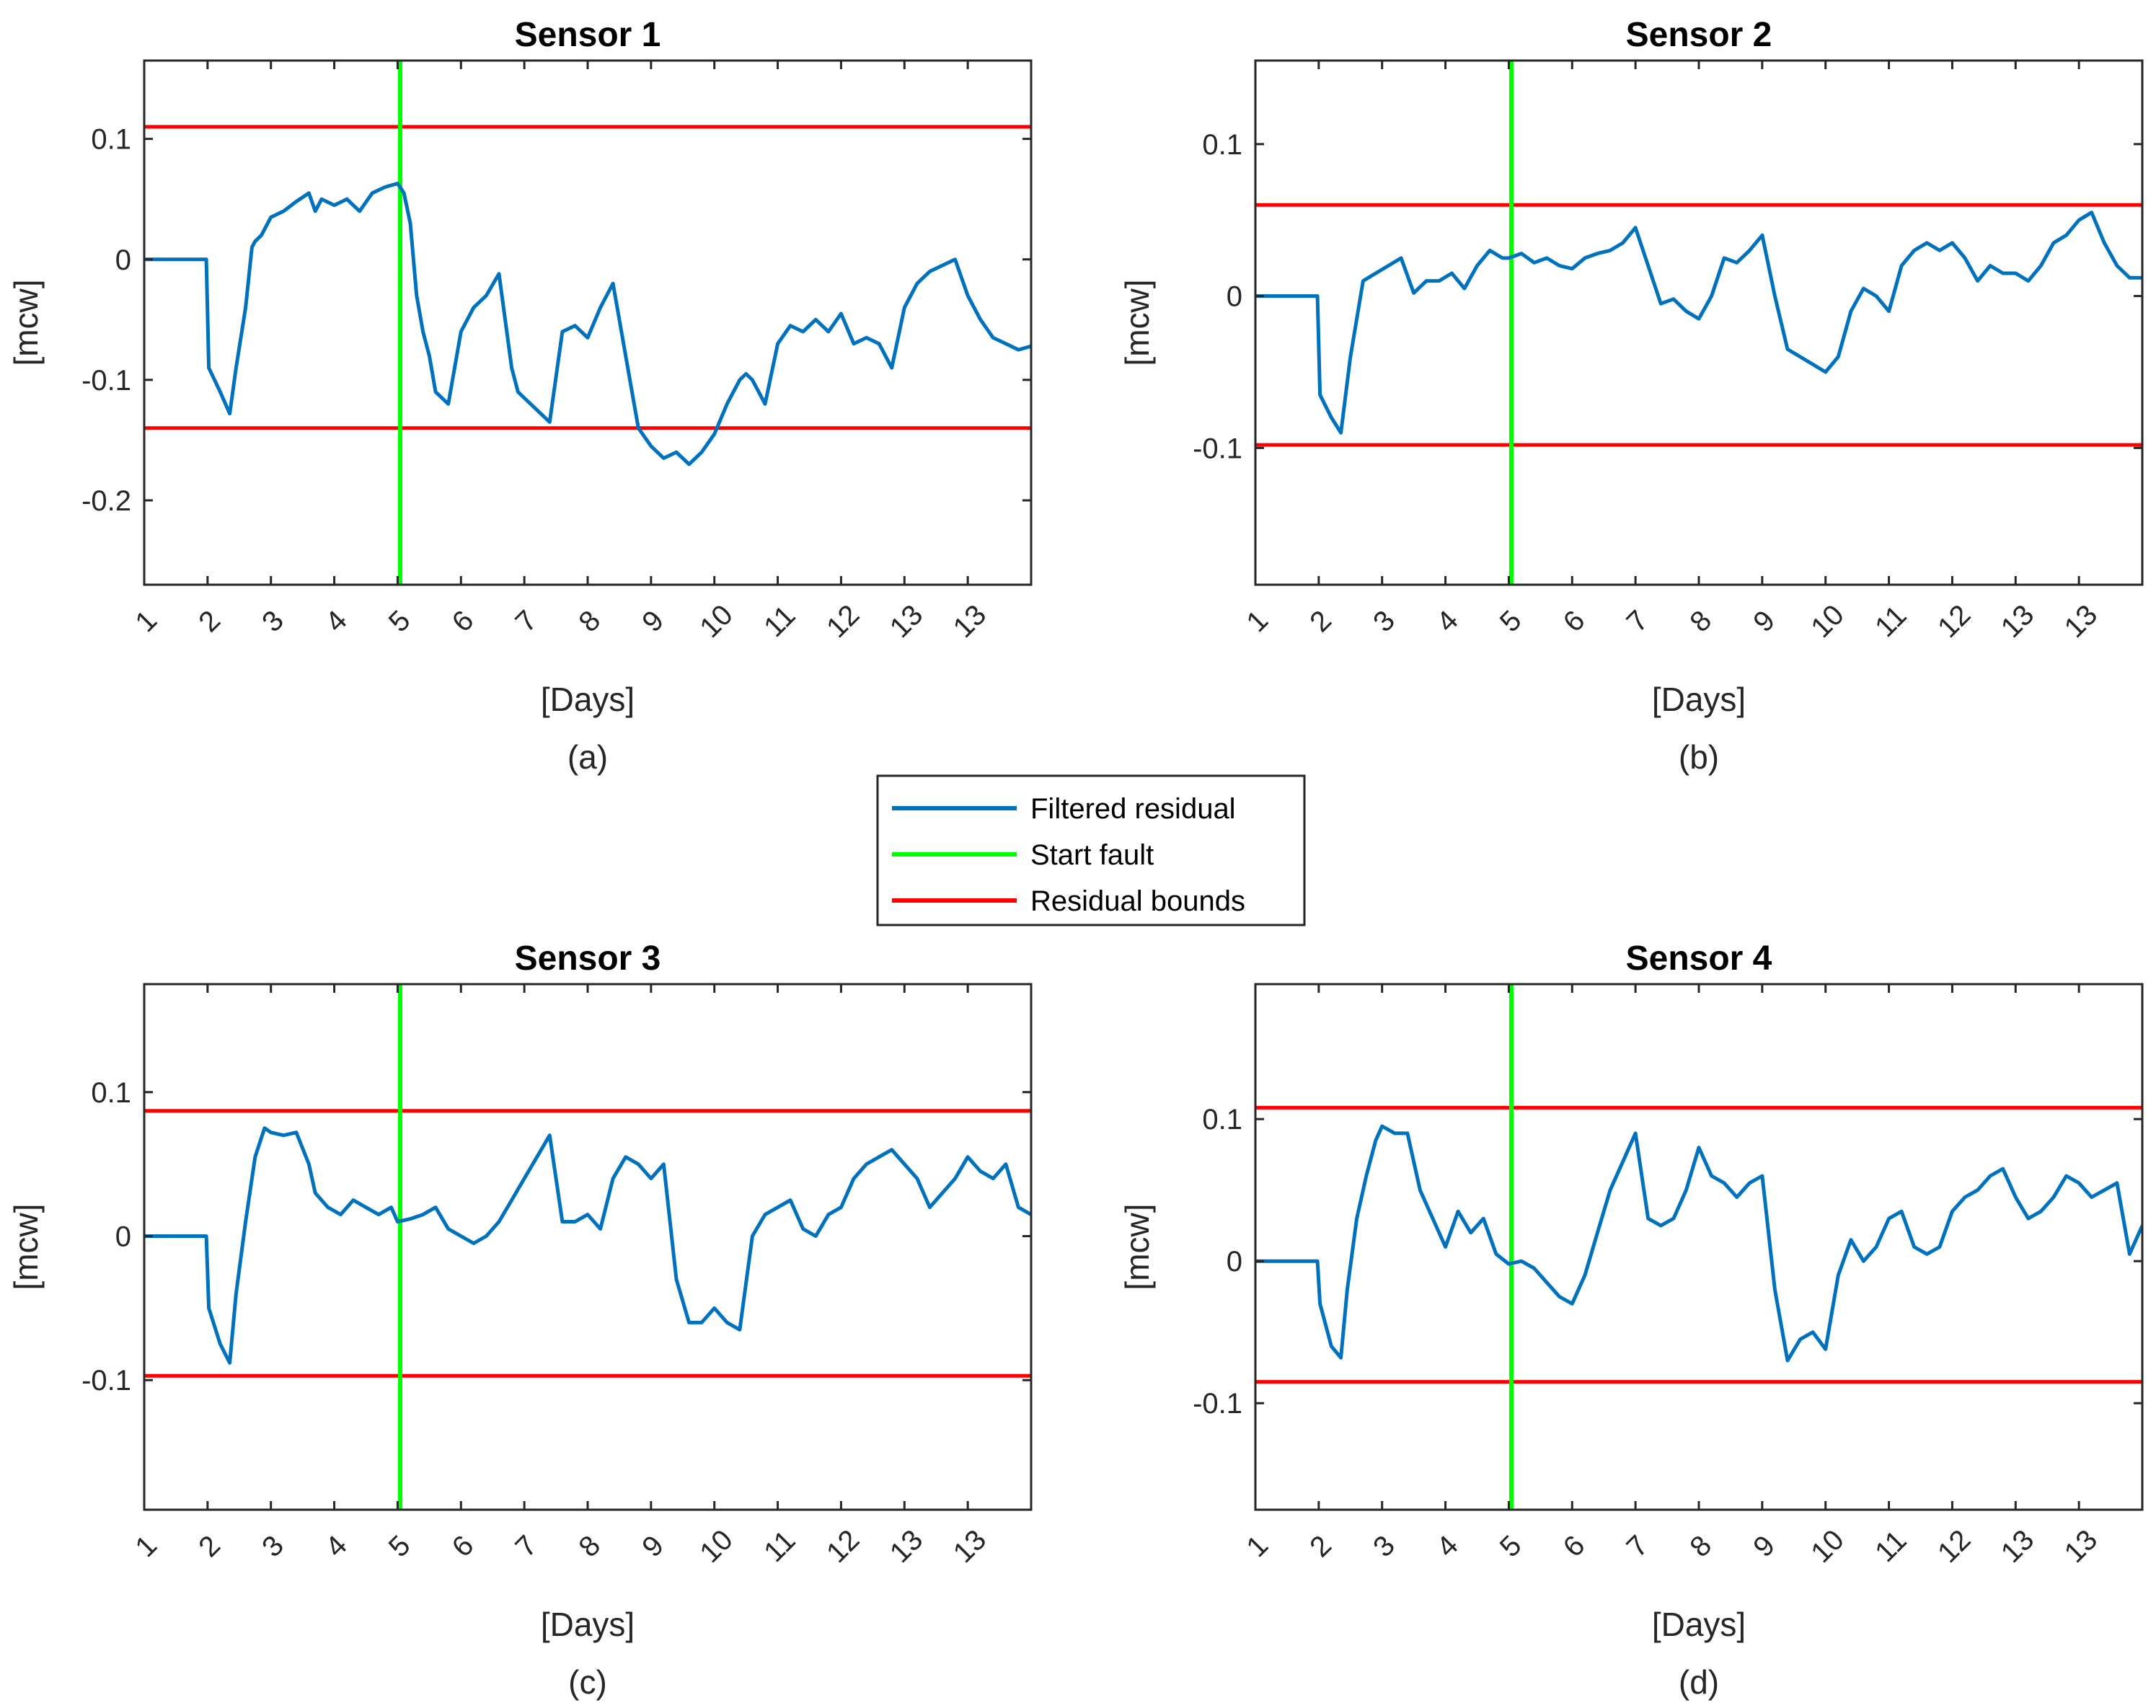 Image resolution: width=2156 pixels, height=1708 pixels. What do you see at coordinates (1133, 809) in the screenshot?
I see `legend-label-filtered-residual: Filtered residual` at bounding box center [1133, 809].